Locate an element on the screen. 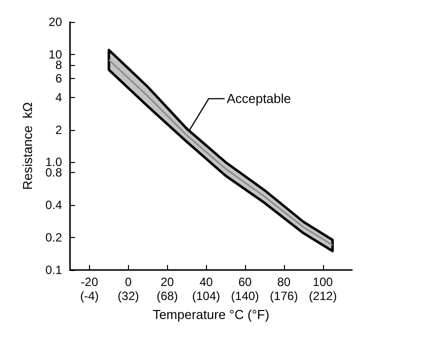  y-axis-title: Resistance kΩ is located at coordinates (27, 146).